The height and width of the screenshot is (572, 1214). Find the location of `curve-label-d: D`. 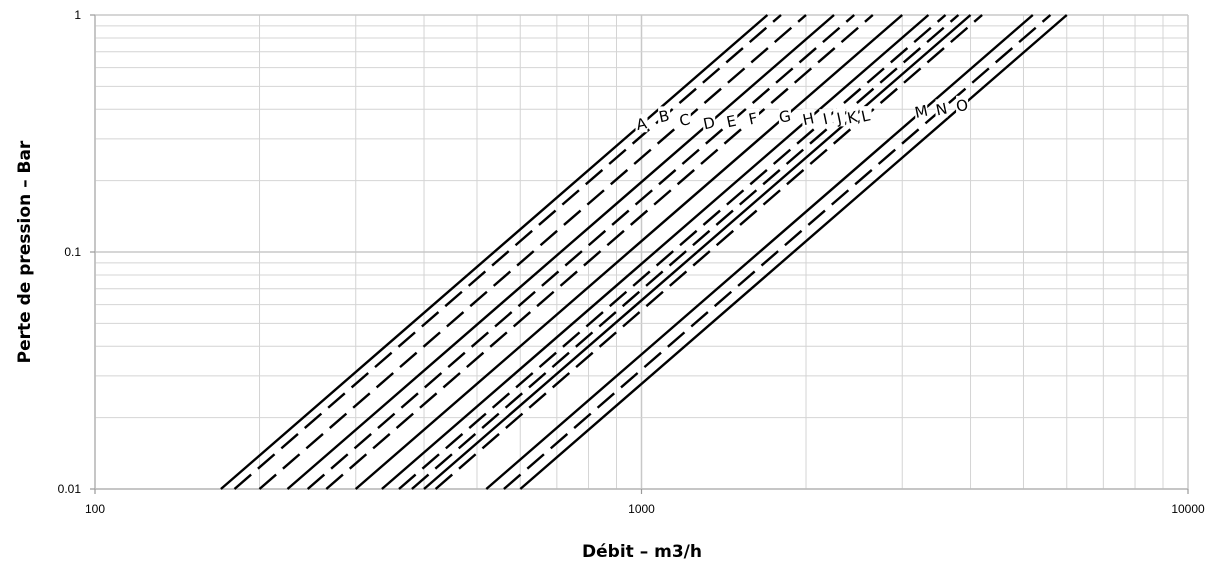

curve-label-d: D is located at coordinates (709, 123).